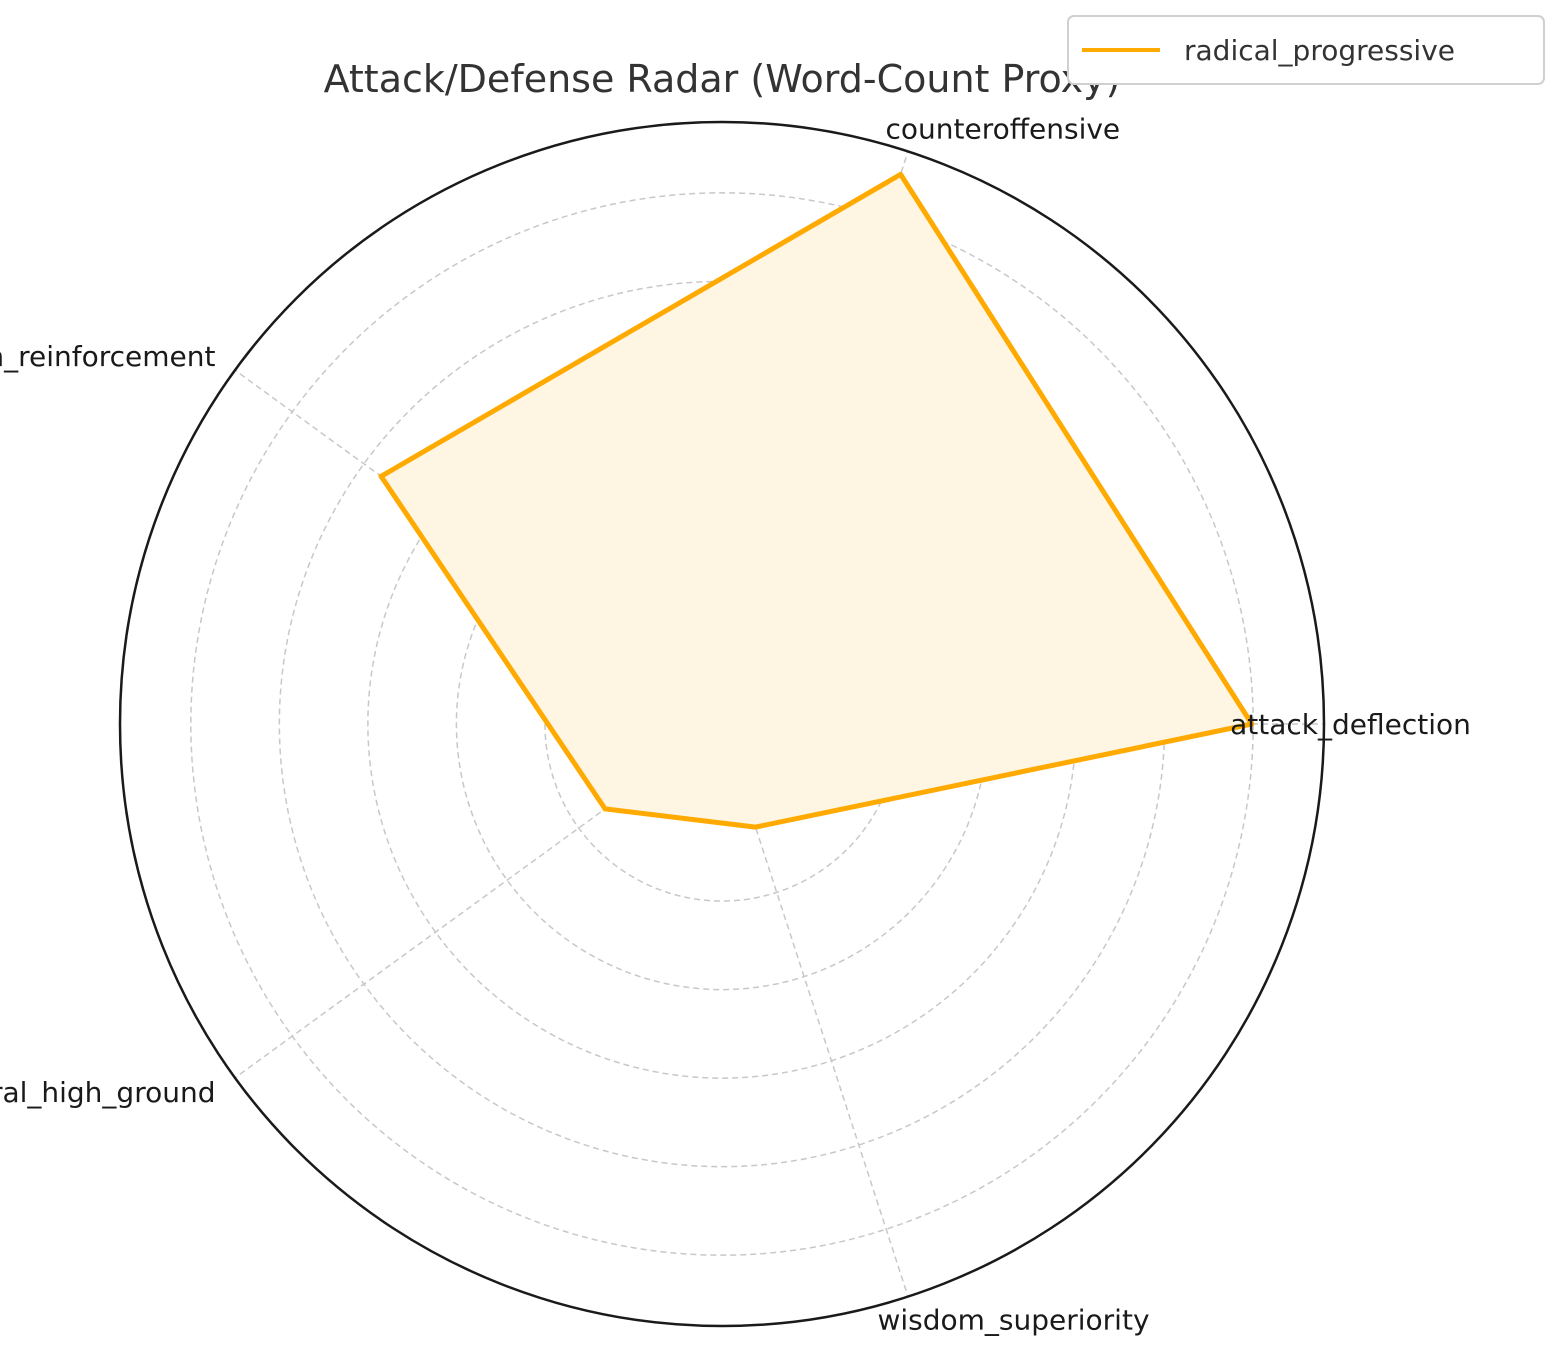 The image size is (1567, 1361). Describe the element at coordinates (1002, 129) in the screenshot. I see `axis-label-counteroffensive: counteroffensive` at that location.